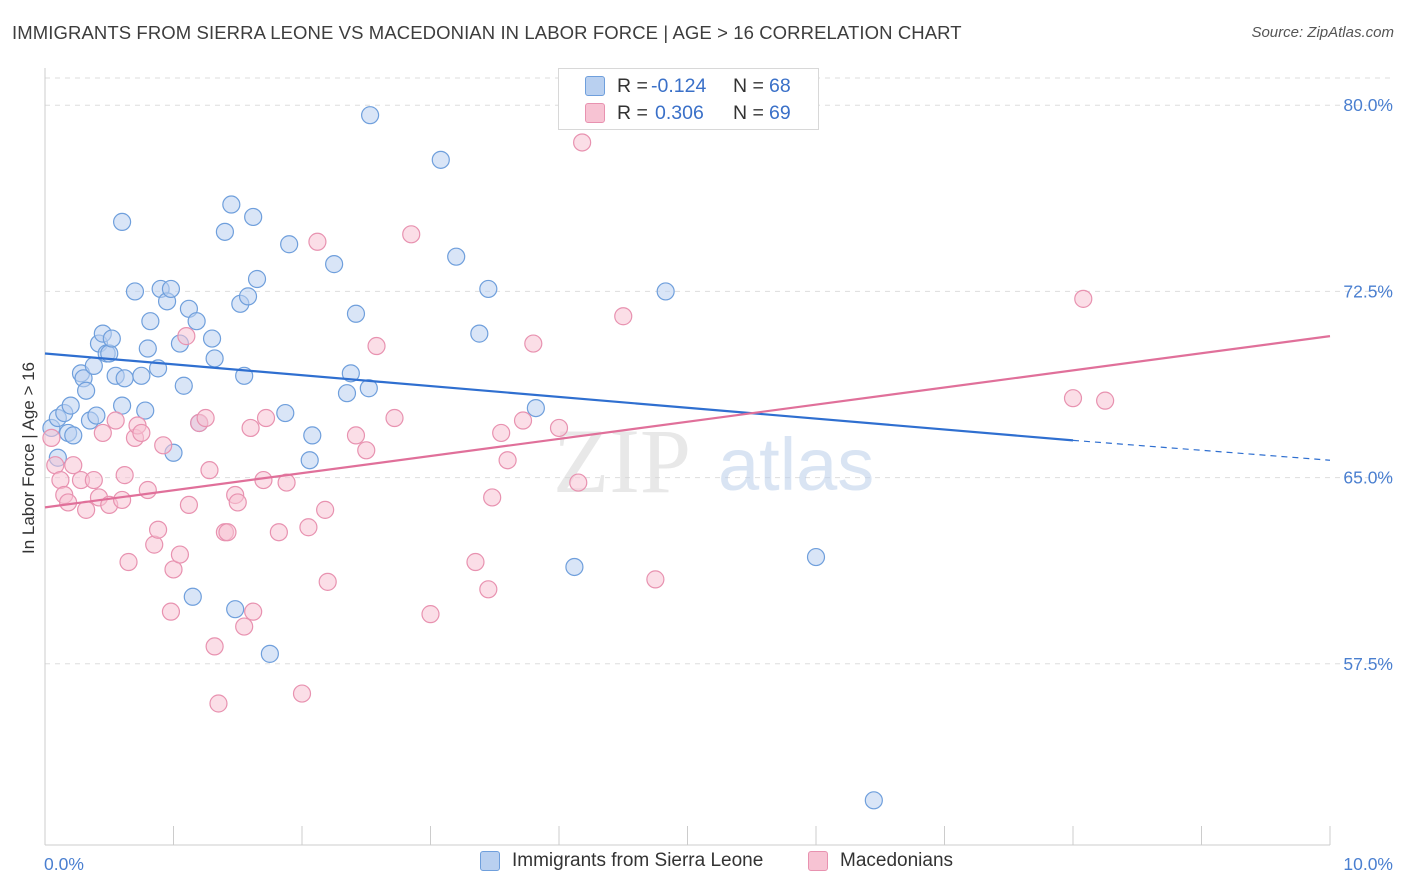  I want to click on bottom-swatch-blue, so click(490, 861).